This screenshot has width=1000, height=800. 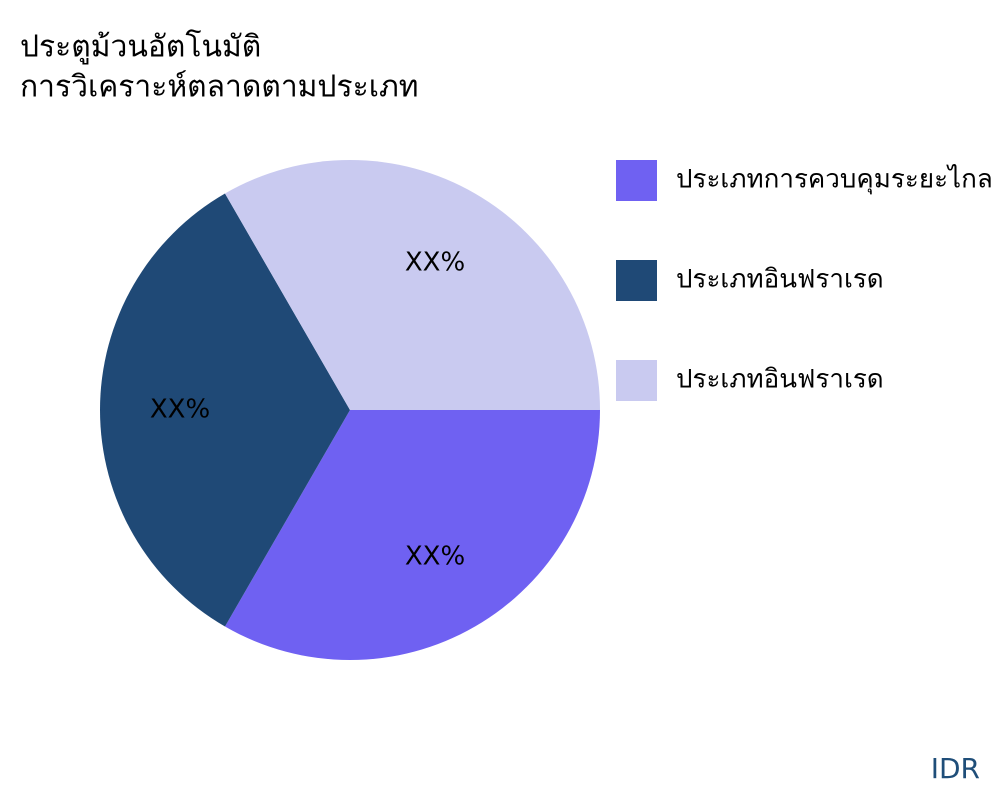 I want to click on legend-label: ประเภทการควบคุมระยะไกล, so click(x=834, y=179).